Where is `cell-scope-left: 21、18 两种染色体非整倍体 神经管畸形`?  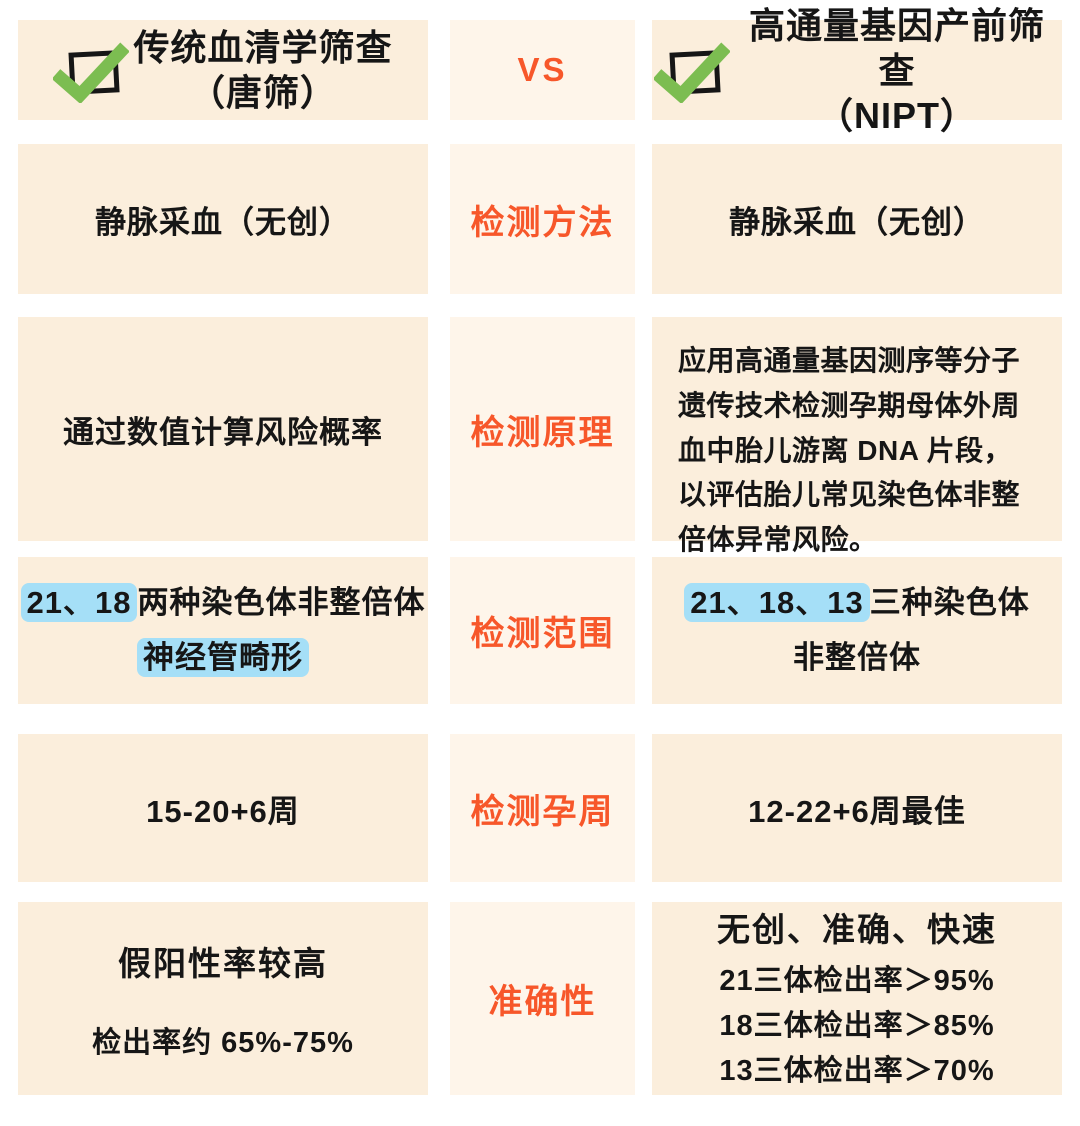 cell-scope-left: 21、18 两种染色体非整倍体 神经管畸形 is located at coordinates (223, 630).